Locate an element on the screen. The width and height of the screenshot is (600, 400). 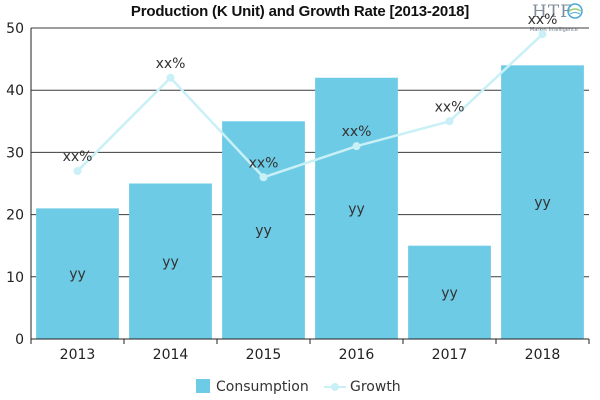
logo-subtext: Market Intelligence is located at coordinates (554, 30).